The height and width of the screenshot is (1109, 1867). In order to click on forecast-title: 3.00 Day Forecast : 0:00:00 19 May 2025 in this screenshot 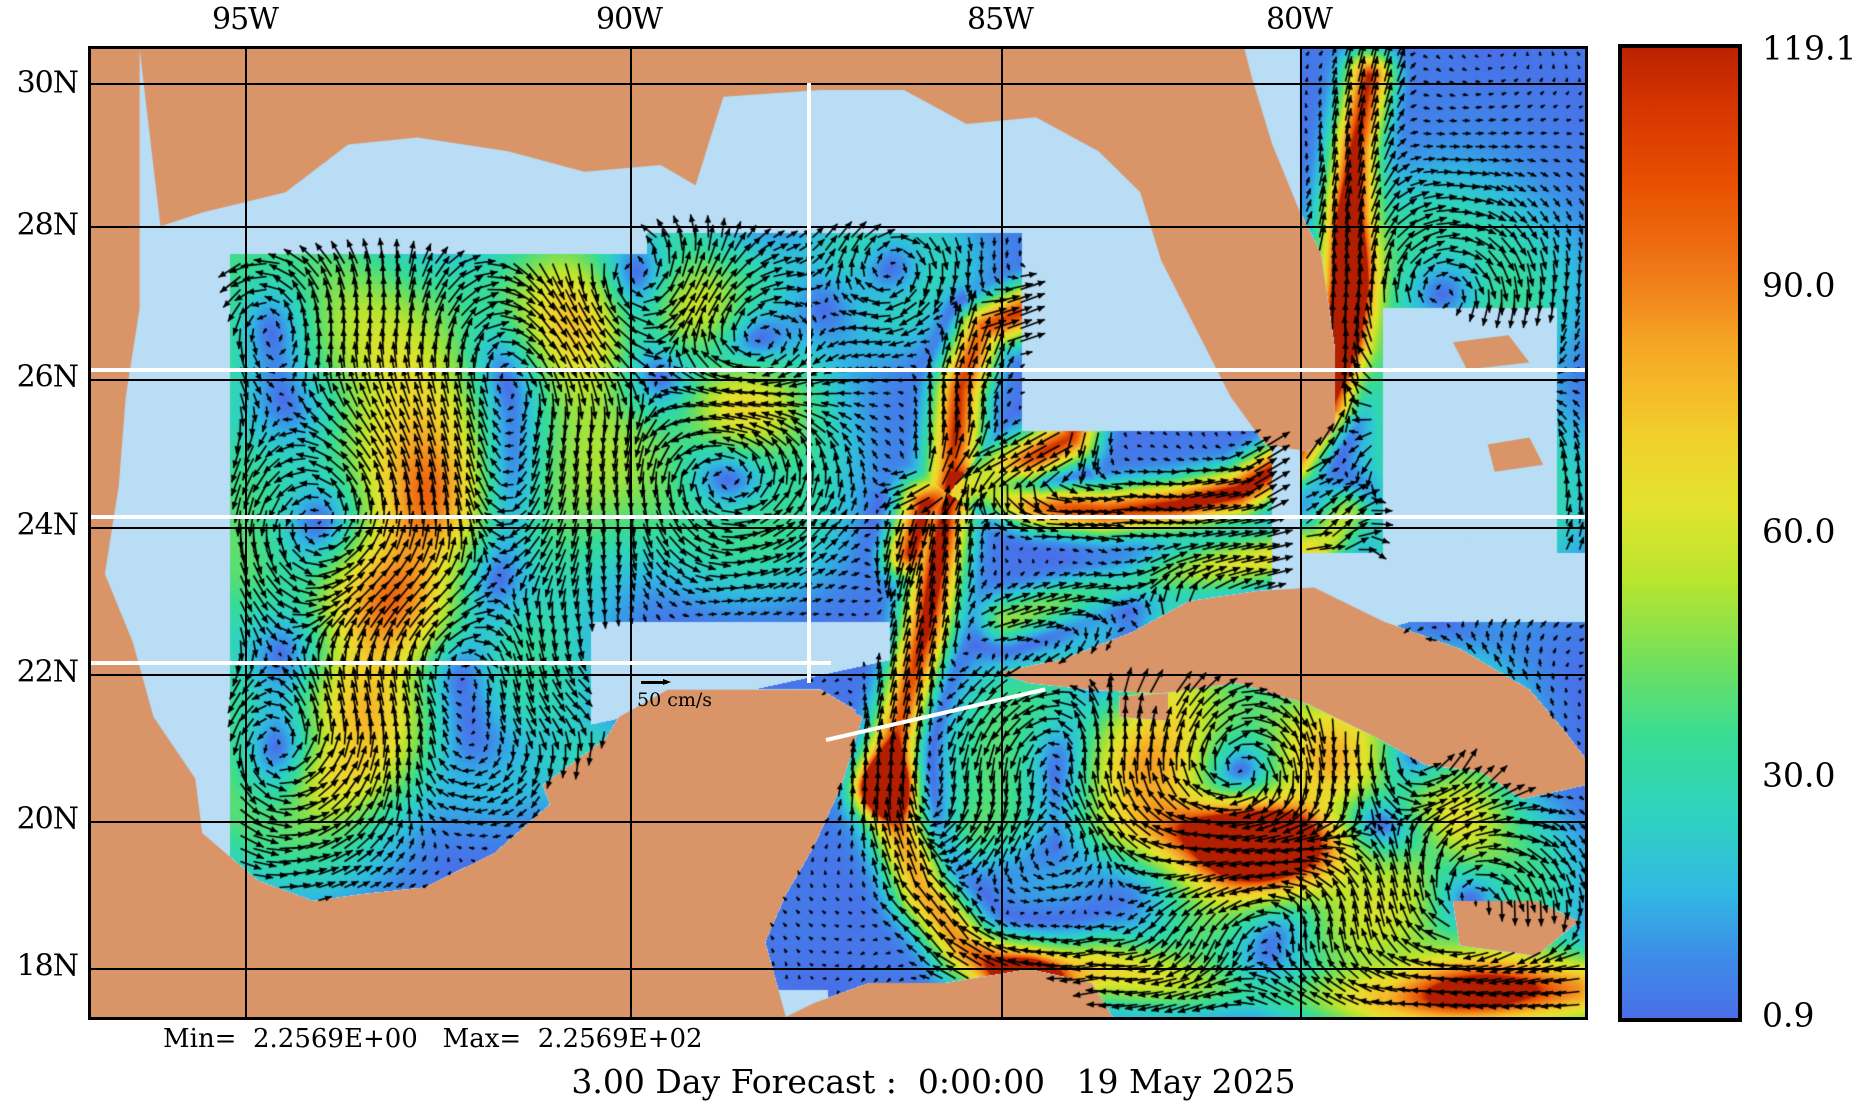, I will do `click(933, 1081)`.